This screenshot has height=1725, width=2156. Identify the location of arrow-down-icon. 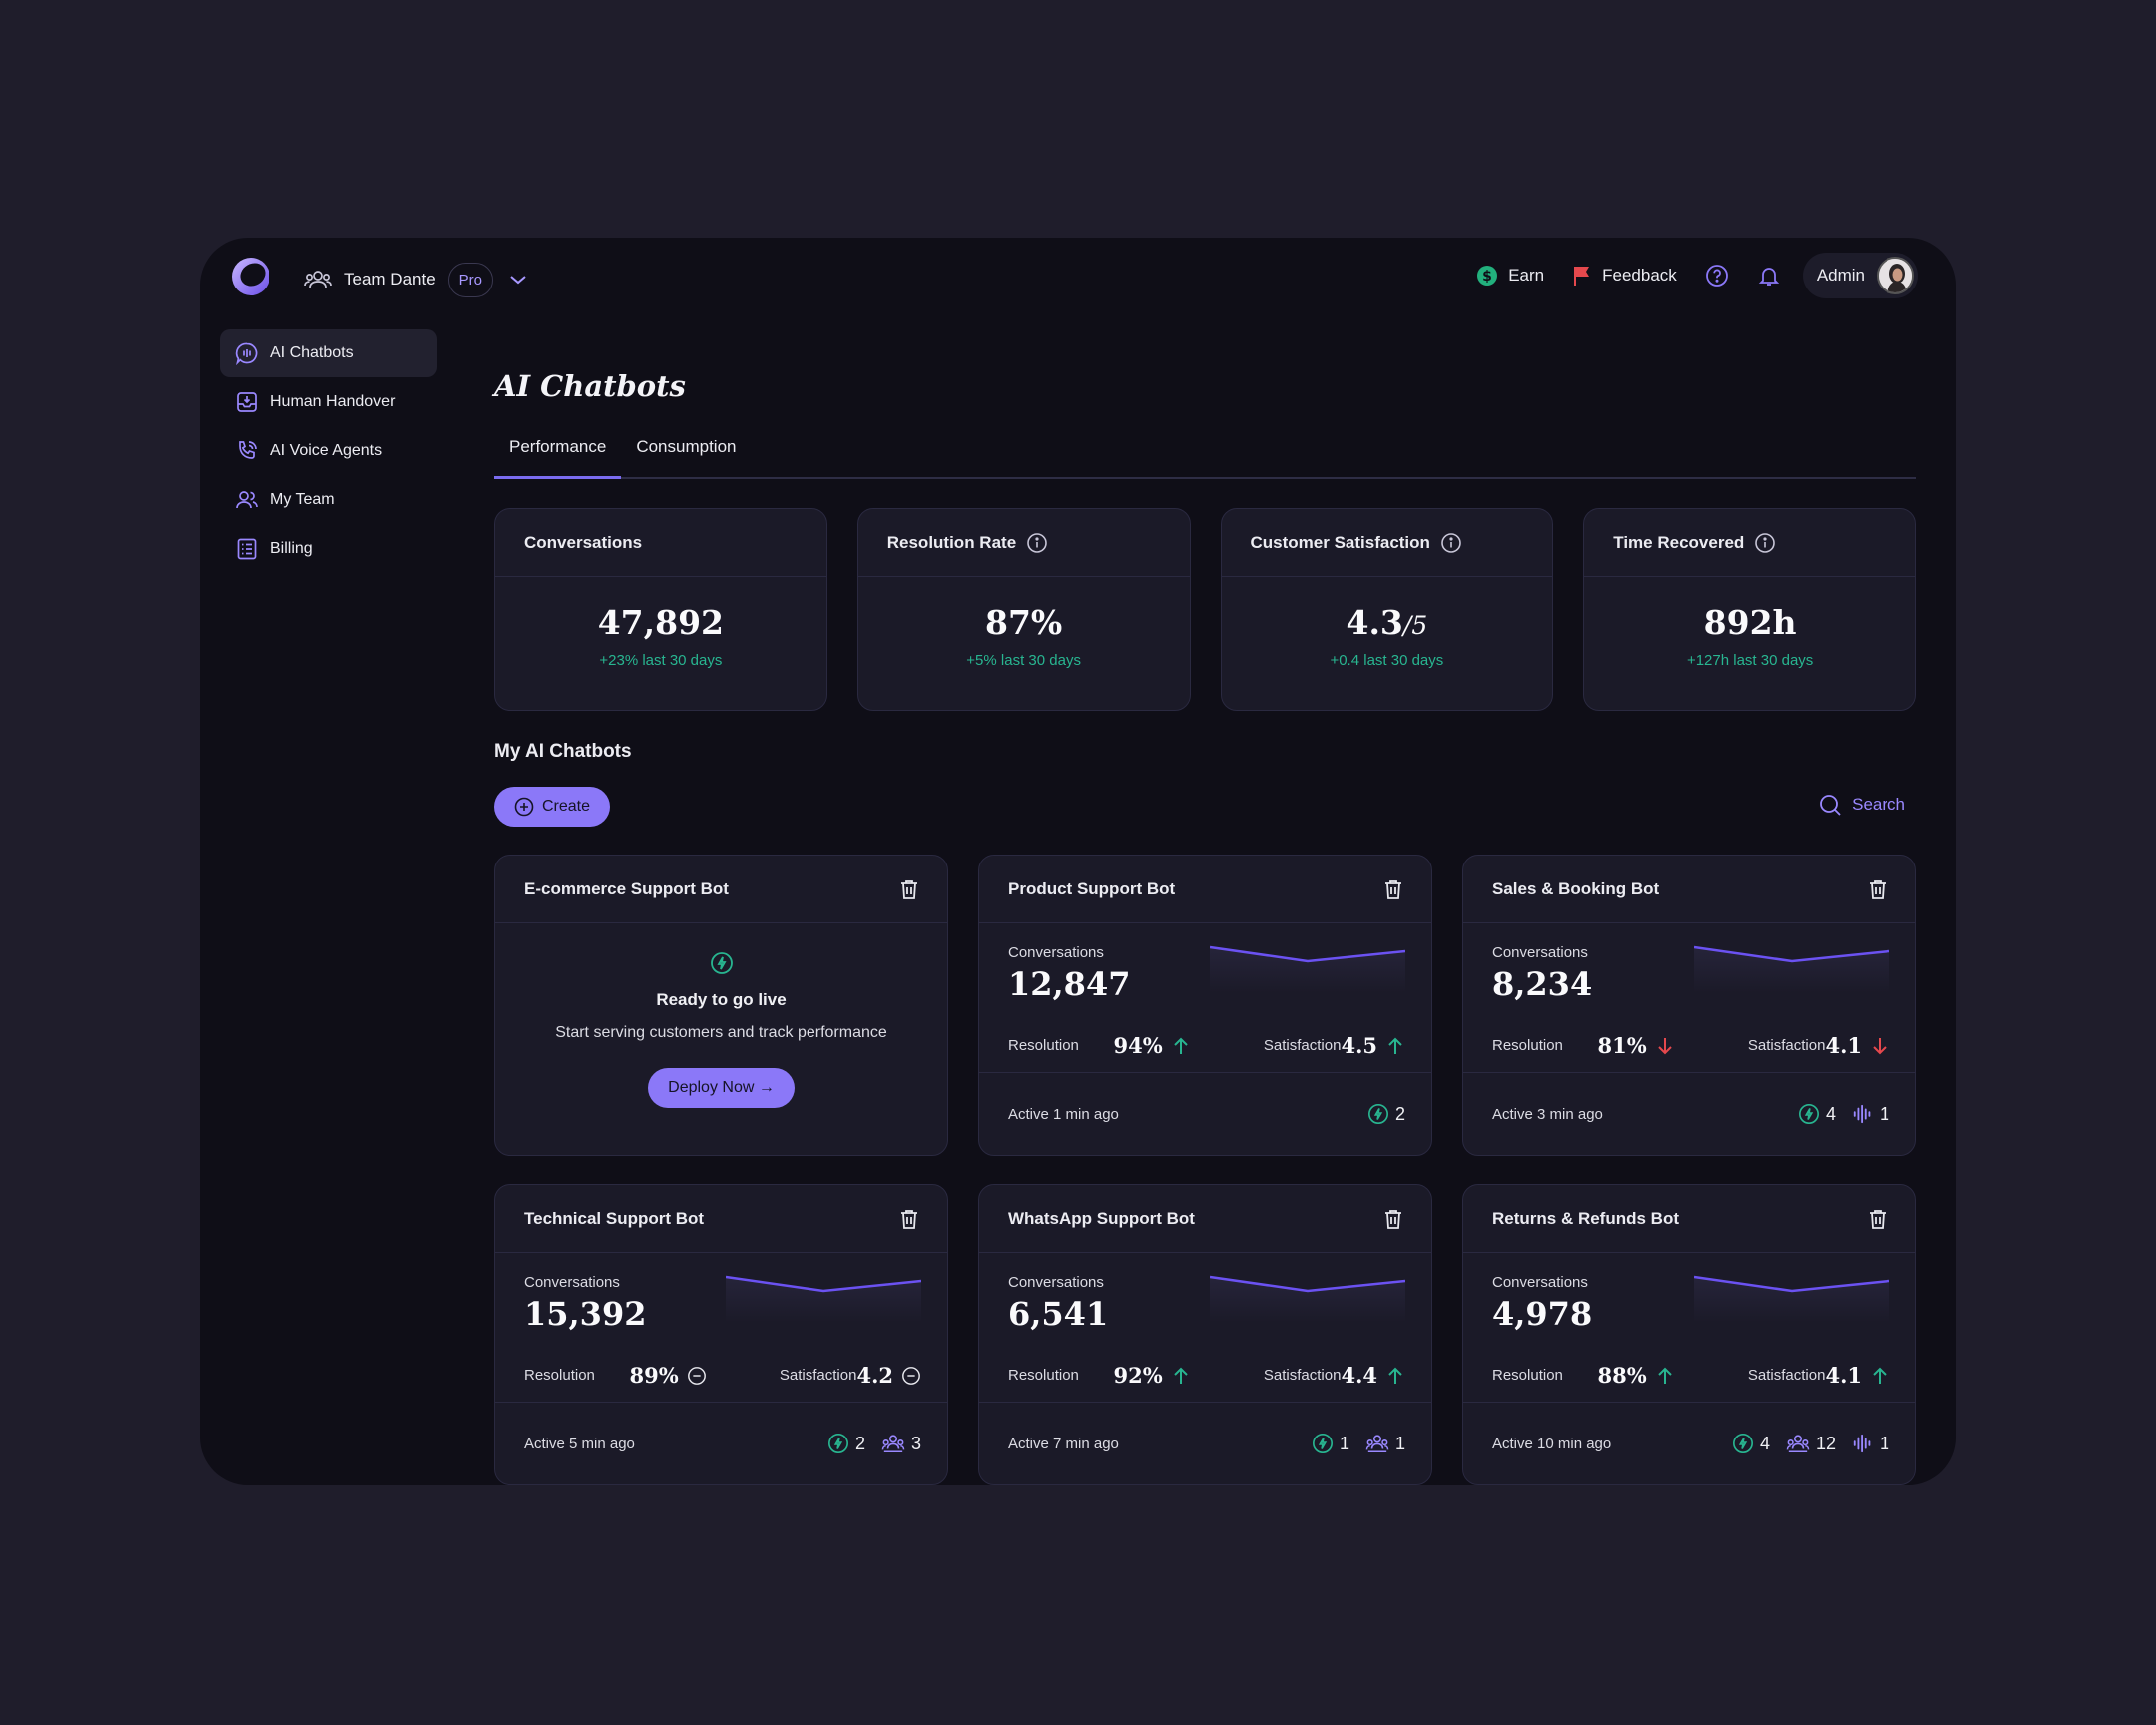
(1665, 1046).